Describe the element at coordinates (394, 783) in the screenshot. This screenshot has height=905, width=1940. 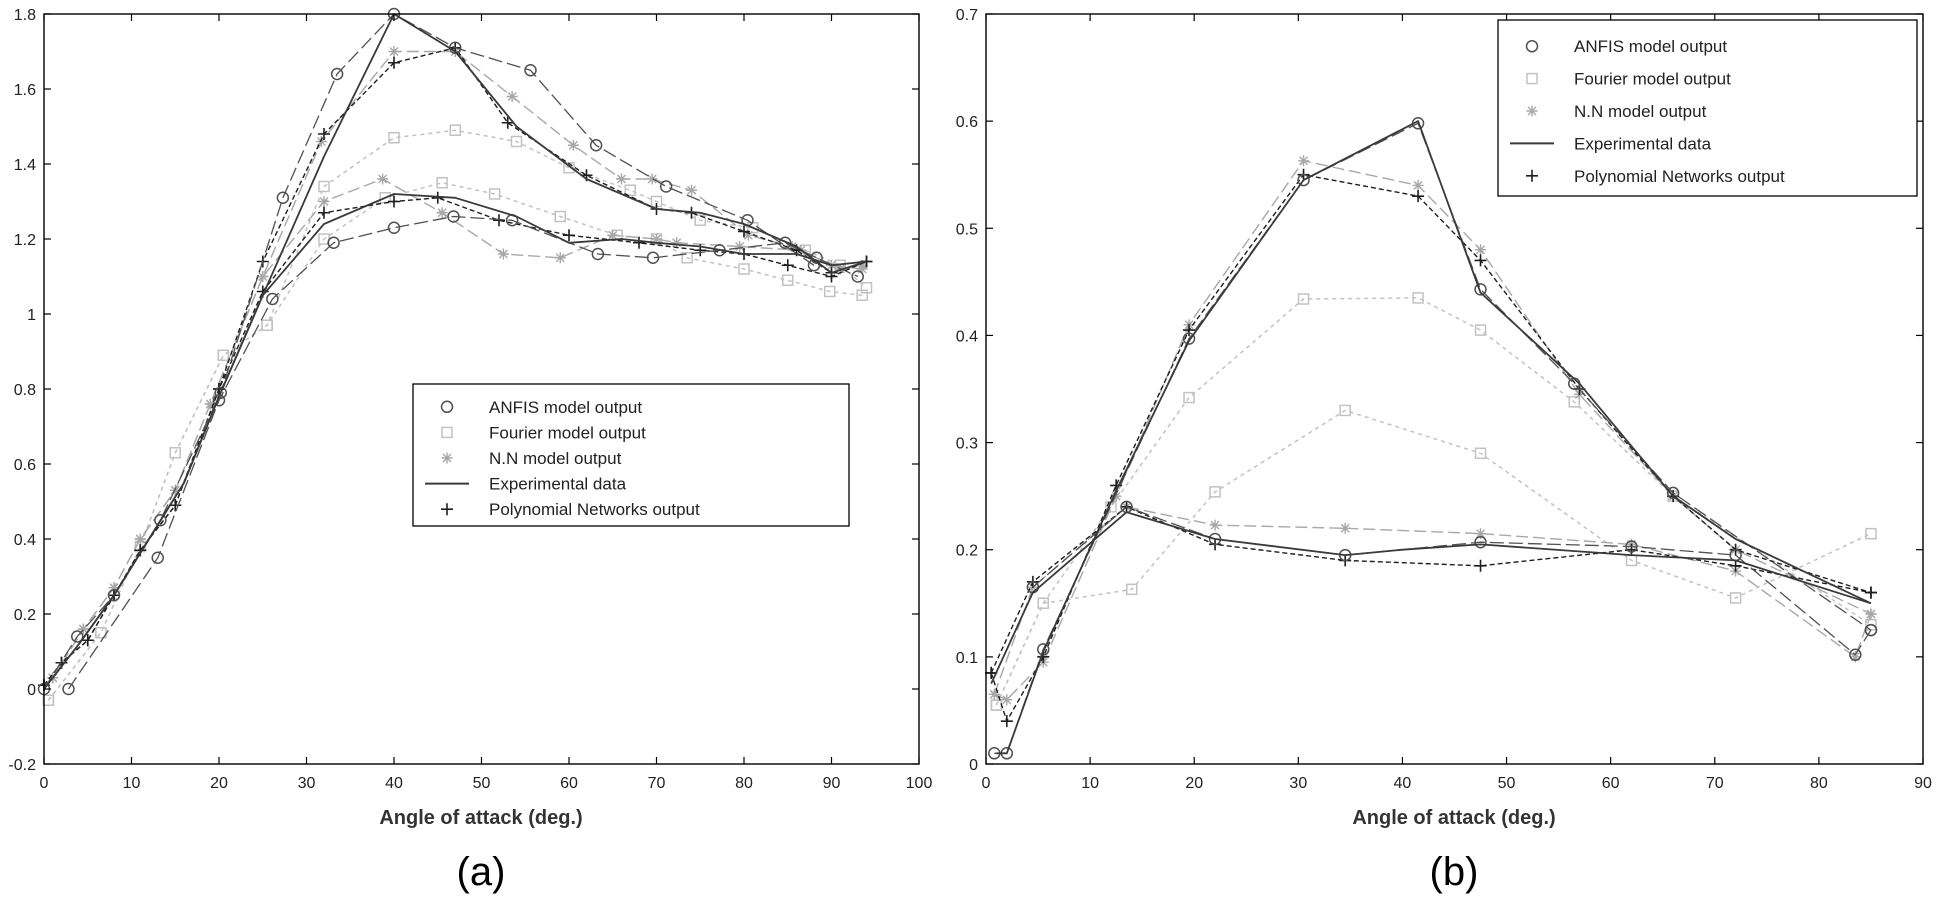
I see `x-tick-label: 40` at that location.